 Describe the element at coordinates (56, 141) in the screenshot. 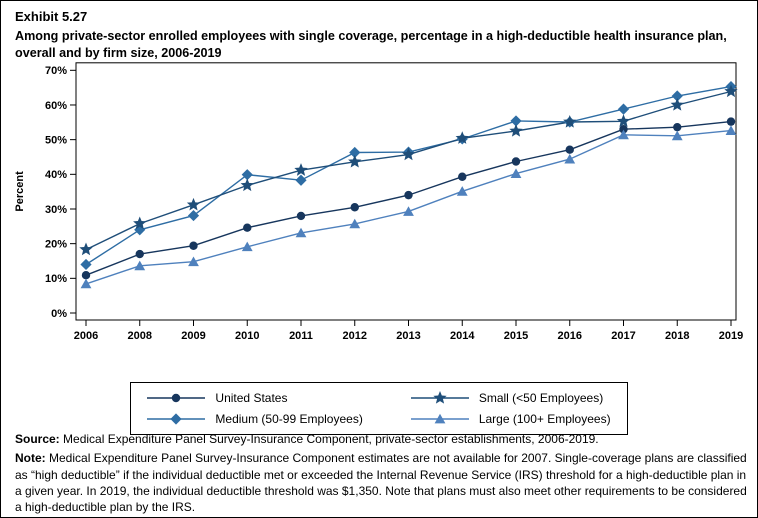

I see `y-axis-tick-label: 50%` at that location.